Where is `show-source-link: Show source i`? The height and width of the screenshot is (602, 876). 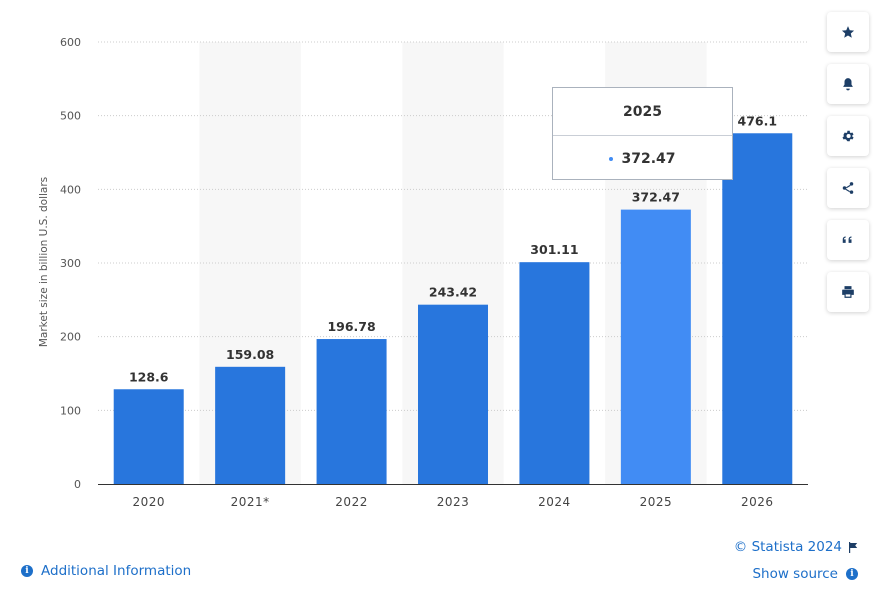 show-source-link: Show source i is located at coordinates (805, 574).